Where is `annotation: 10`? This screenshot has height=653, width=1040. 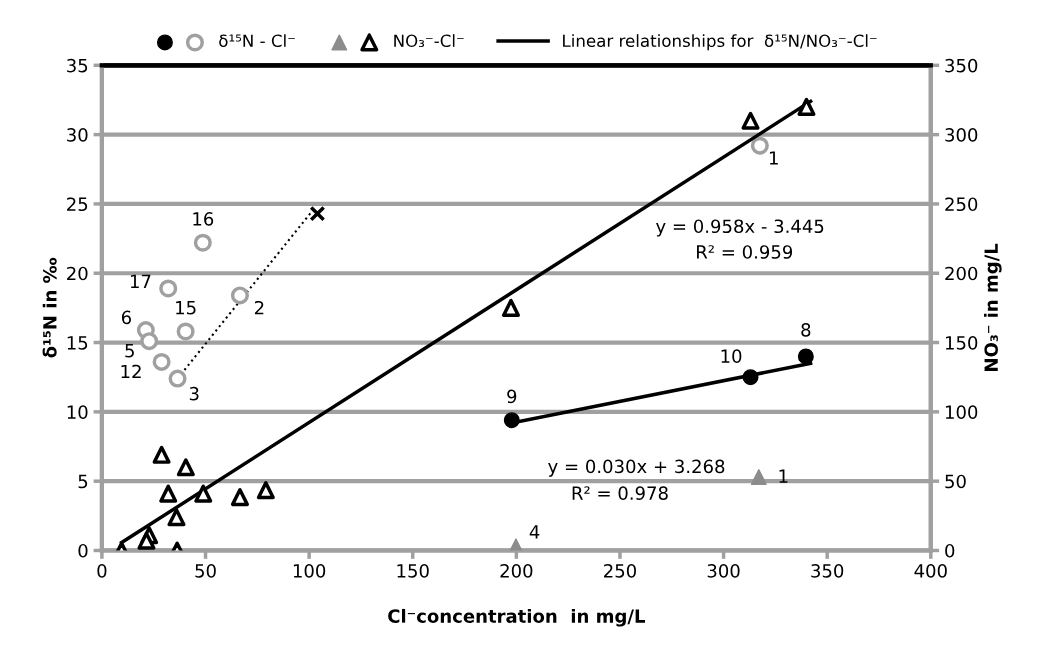 annotation: 10 is located at coordinates (731, 356).